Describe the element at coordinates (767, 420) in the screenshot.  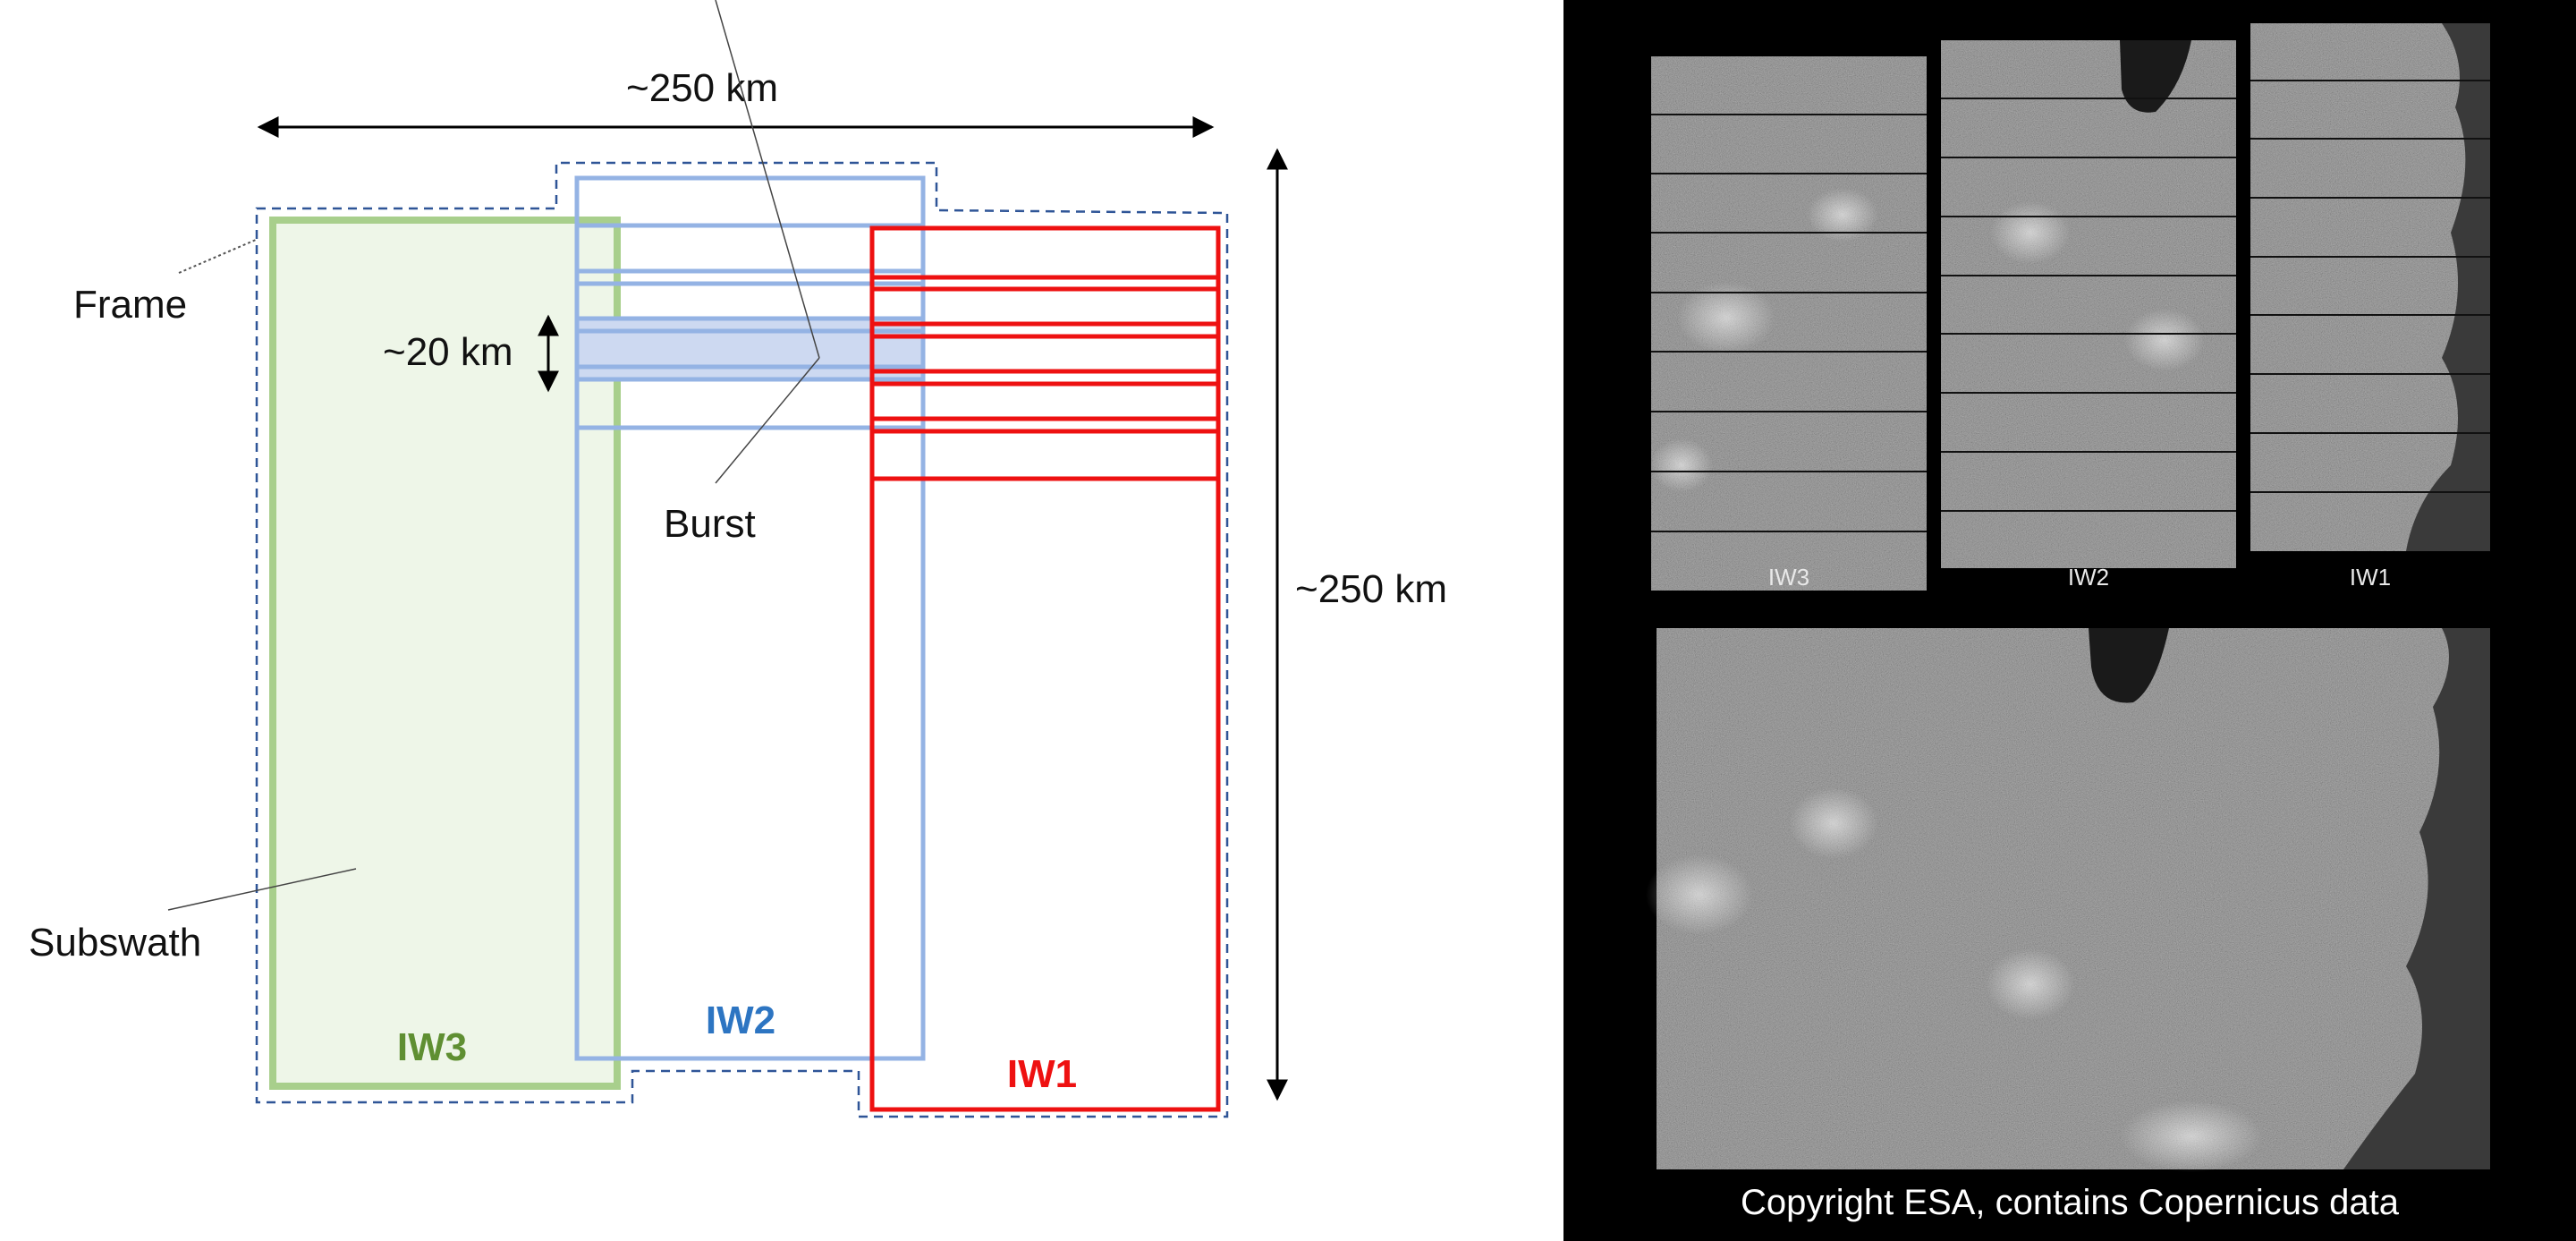
I see `burst-leader` at that location.